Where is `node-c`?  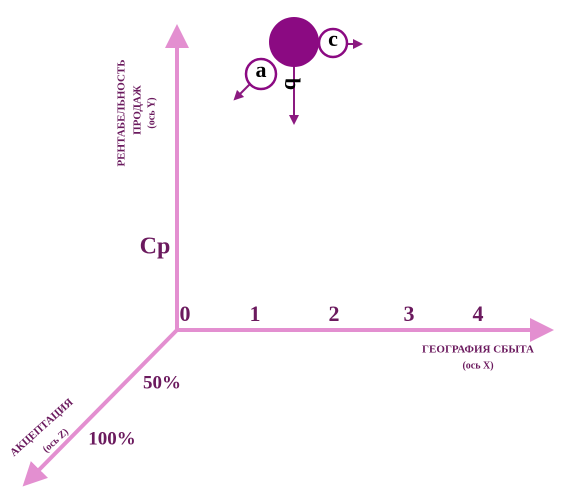
node-c is located at coordinates (333, 43).